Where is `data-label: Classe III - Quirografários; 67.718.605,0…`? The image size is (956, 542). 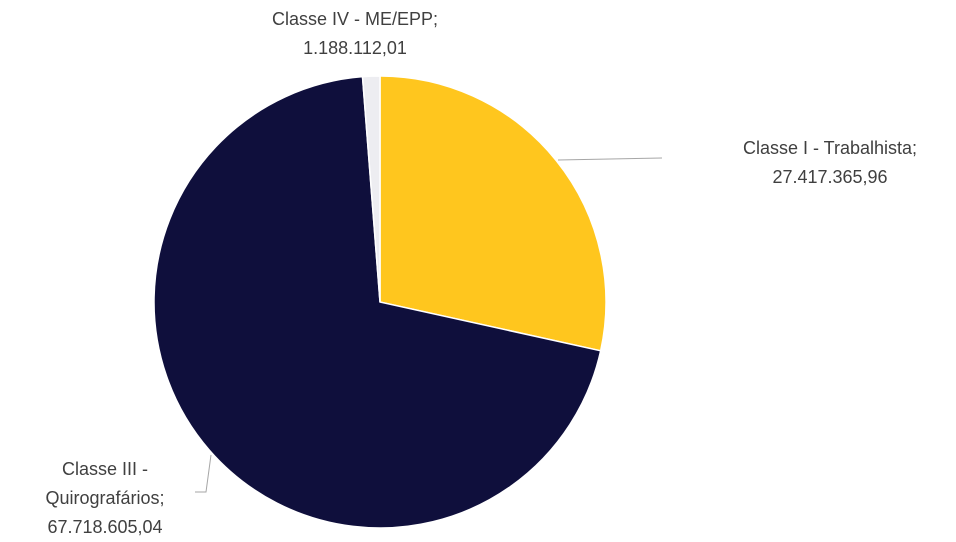
data-label: Classe III - Quirografários; 67.718.605,0… is located at coordinates (105, 498).